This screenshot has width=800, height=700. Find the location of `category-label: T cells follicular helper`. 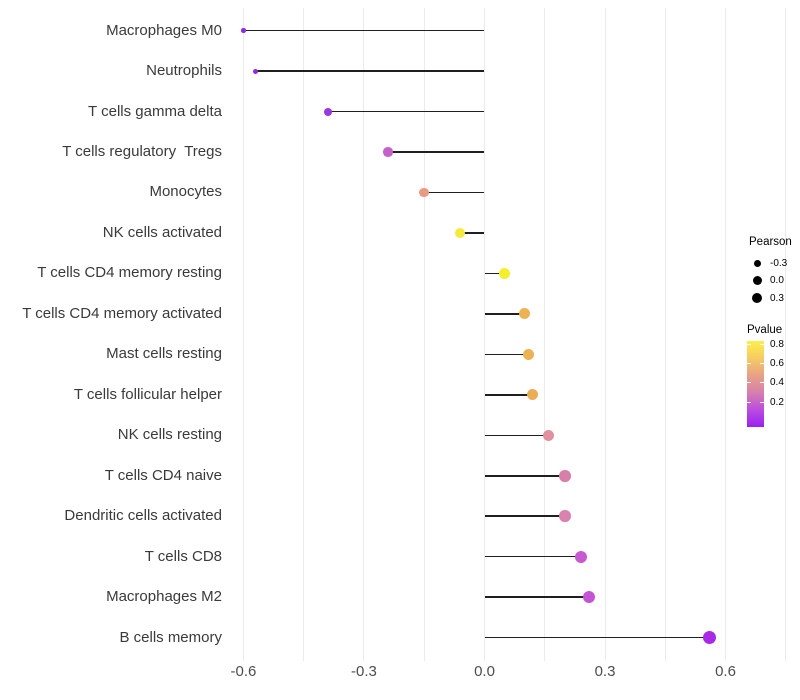

category-label: T cells follicular helper is located at coordinates (147, 394).